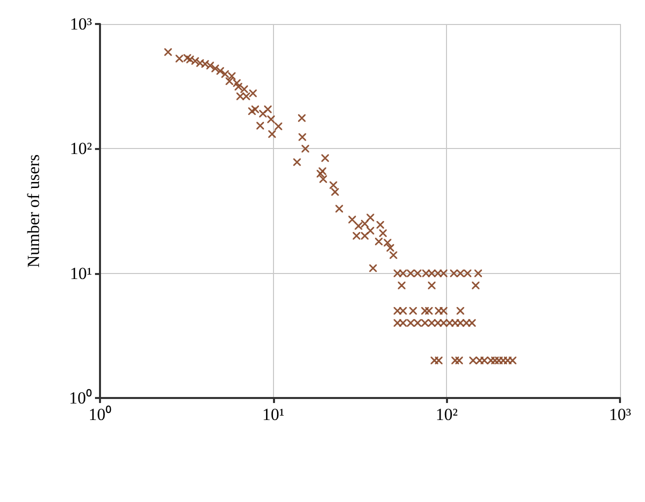  Describe the element at coordinates (33, 211) in the screenshot. I see `y-axis-title: Number of users` at that location.